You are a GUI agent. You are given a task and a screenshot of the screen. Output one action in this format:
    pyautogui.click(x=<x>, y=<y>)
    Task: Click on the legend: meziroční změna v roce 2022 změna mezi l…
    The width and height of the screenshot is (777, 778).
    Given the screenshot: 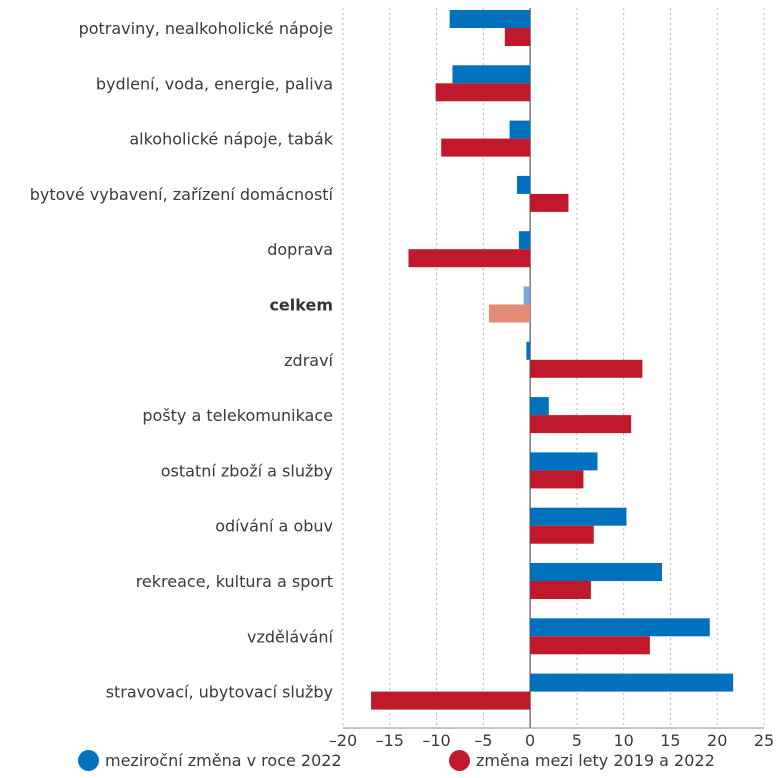 What is the action you would take?
    pyautogui.click(x=388, y=763)
    